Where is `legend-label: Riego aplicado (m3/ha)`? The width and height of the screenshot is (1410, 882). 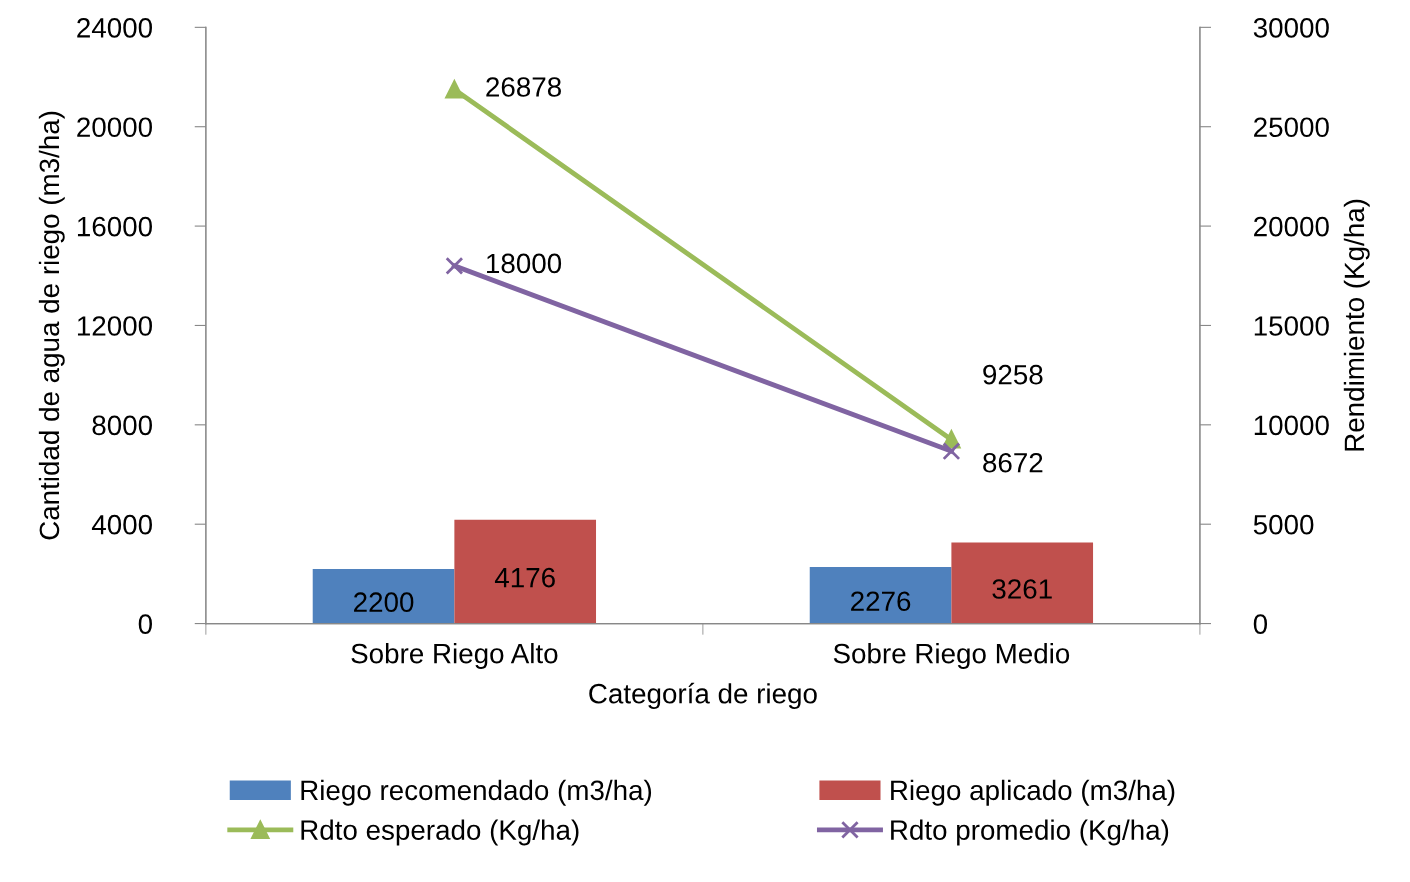
legend-label: Riego aplicado (m3/ha) is located at coordinates (1033, 792).